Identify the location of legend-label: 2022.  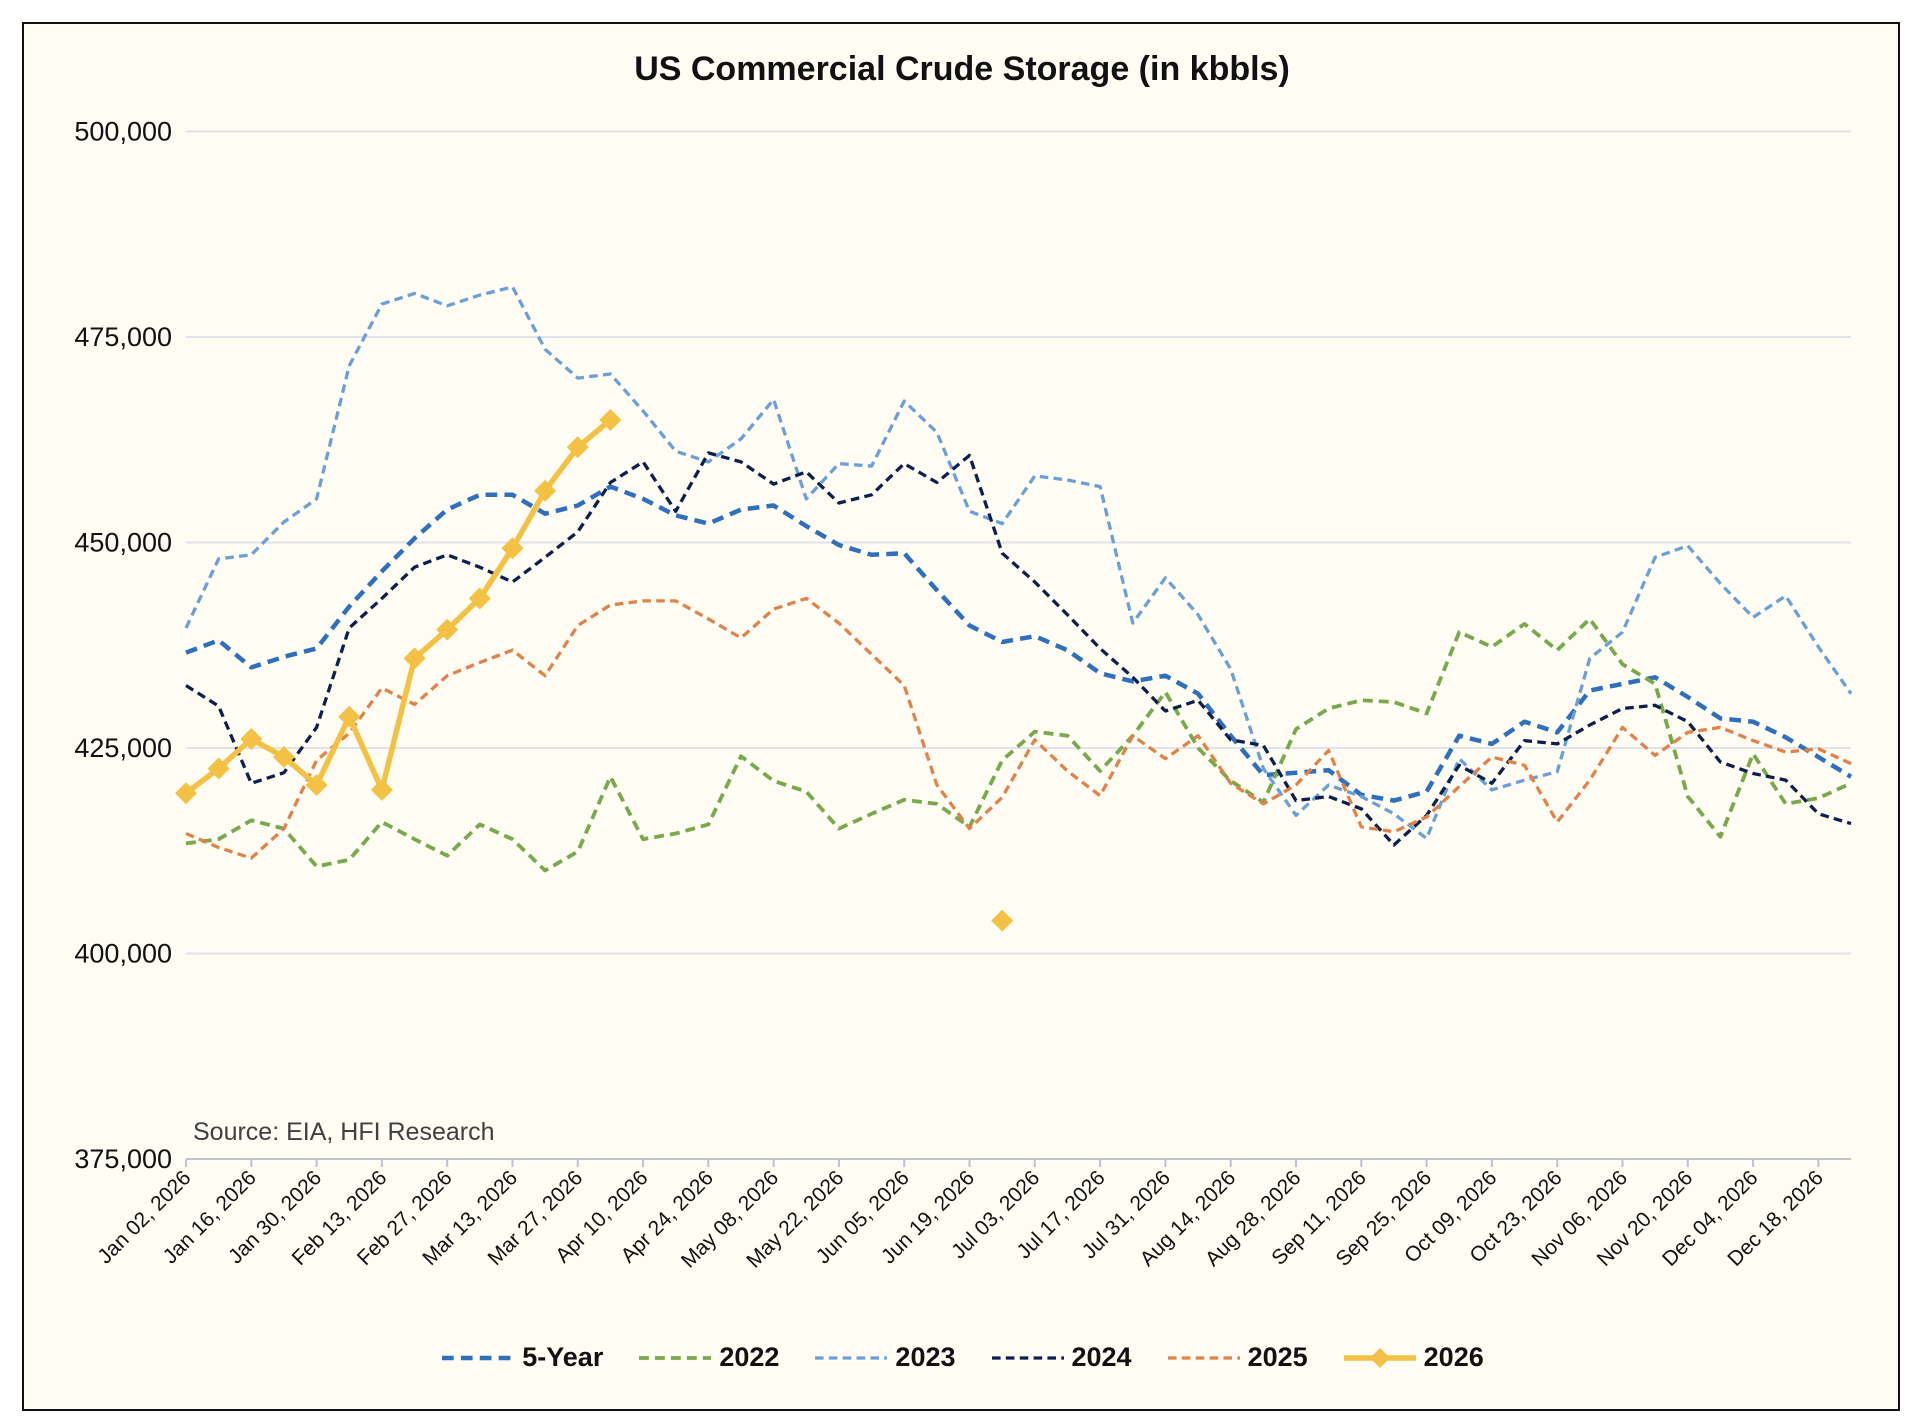
(749, 1357).